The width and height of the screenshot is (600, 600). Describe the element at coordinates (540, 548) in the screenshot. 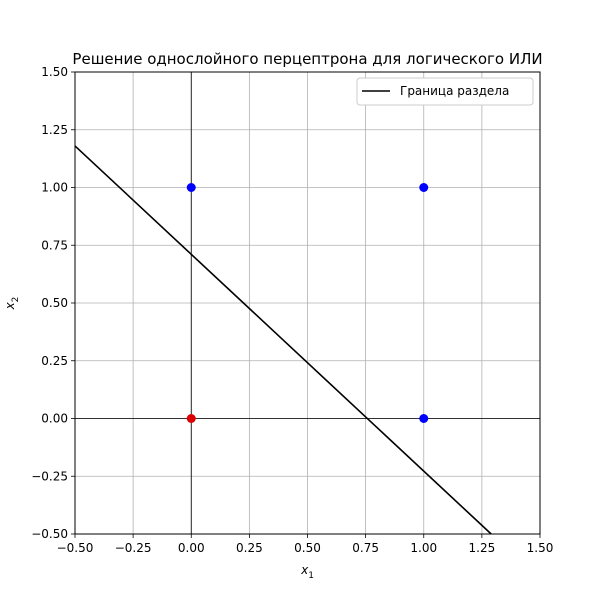

I see `x-tick-label: 1.50` at that location.